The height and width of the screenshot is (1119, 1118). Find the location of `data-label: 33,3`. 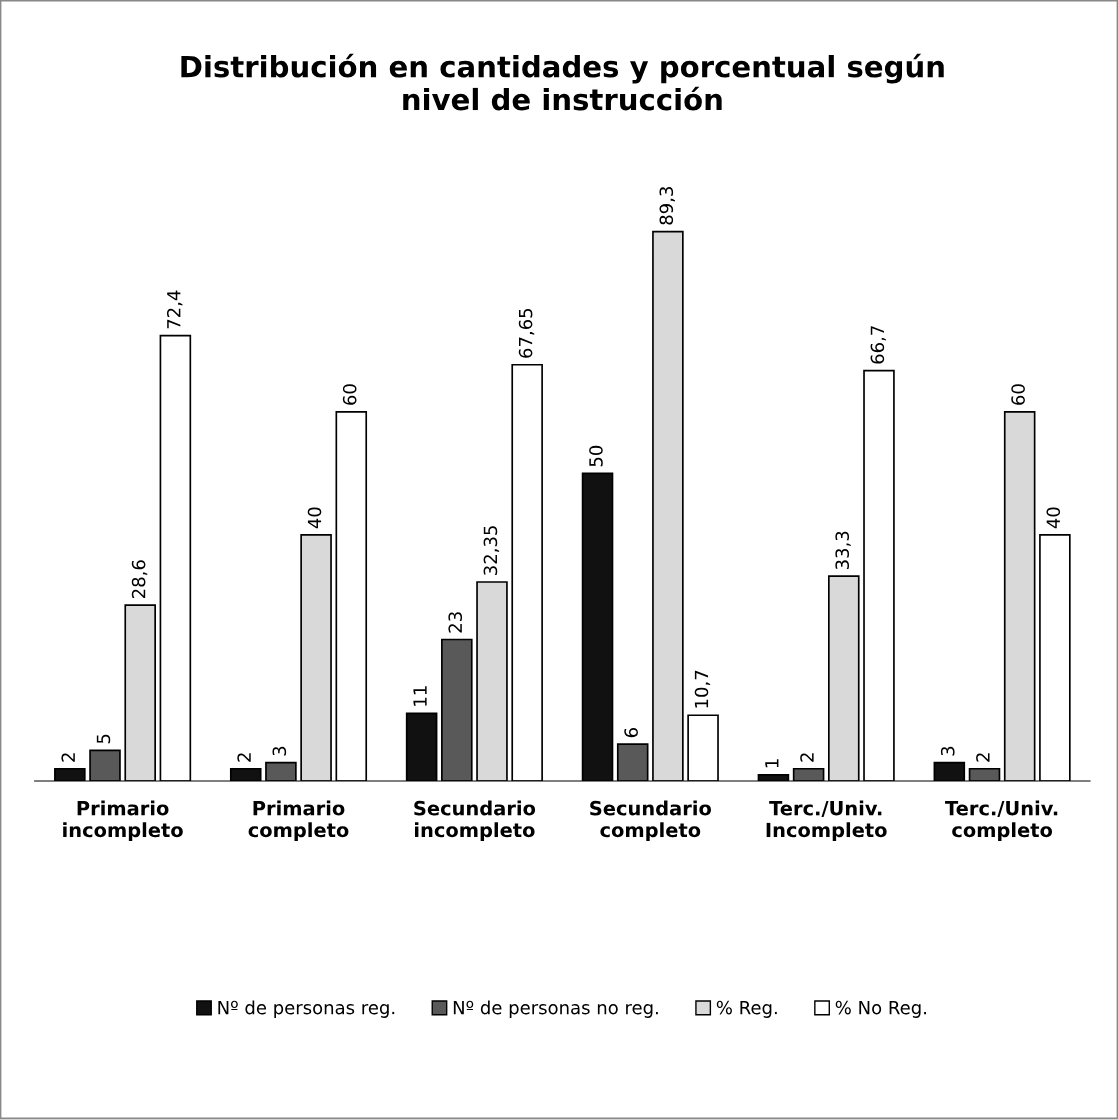

data-label: 33,3 is located at coordinates (843, 550).